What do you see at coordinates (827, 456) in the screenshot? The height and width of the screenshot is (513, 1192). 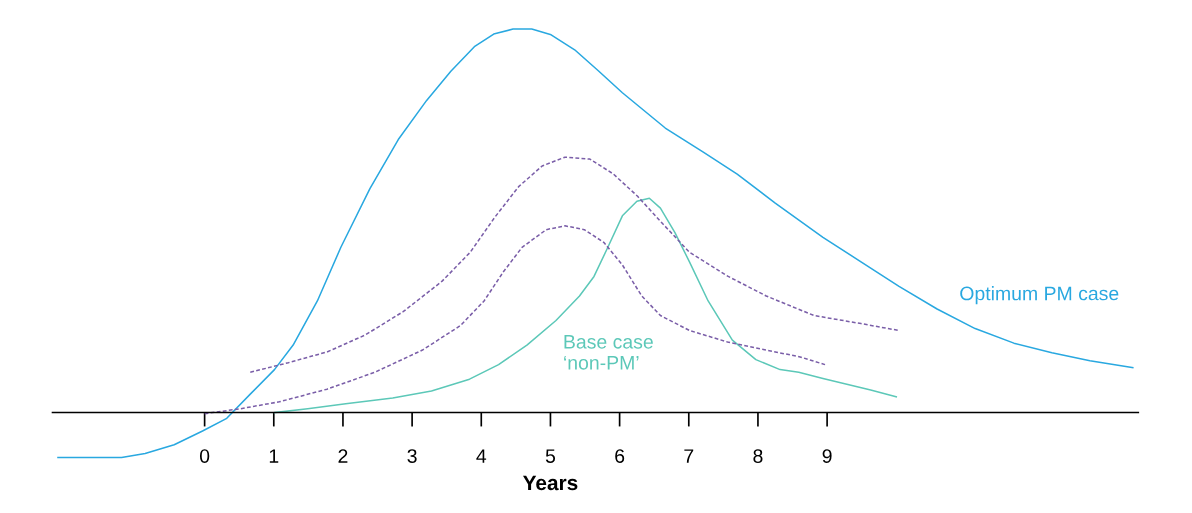 I see `x-tick-label: 9` at bounding box center [827, 456].